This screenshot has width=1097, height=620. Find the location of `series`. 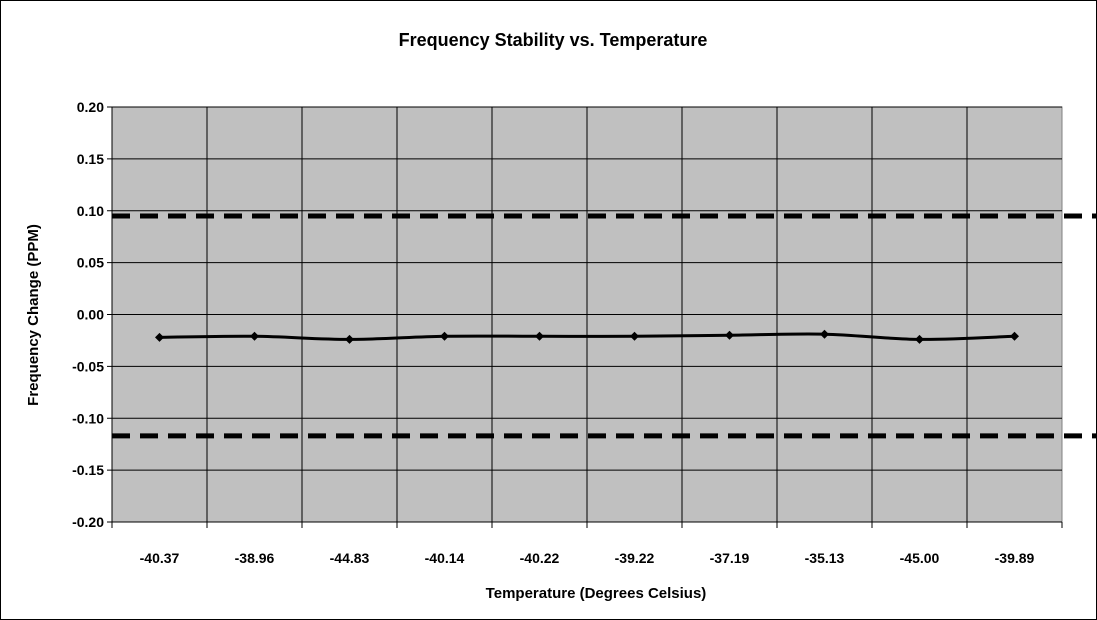

series is located at coordinates (587, 336).